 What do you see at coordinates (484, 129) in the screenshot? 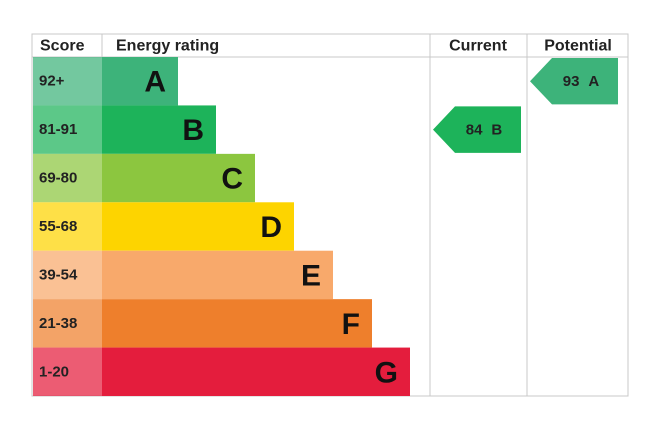
I see `current-label: 84 B` at bounding box center [484, 129].